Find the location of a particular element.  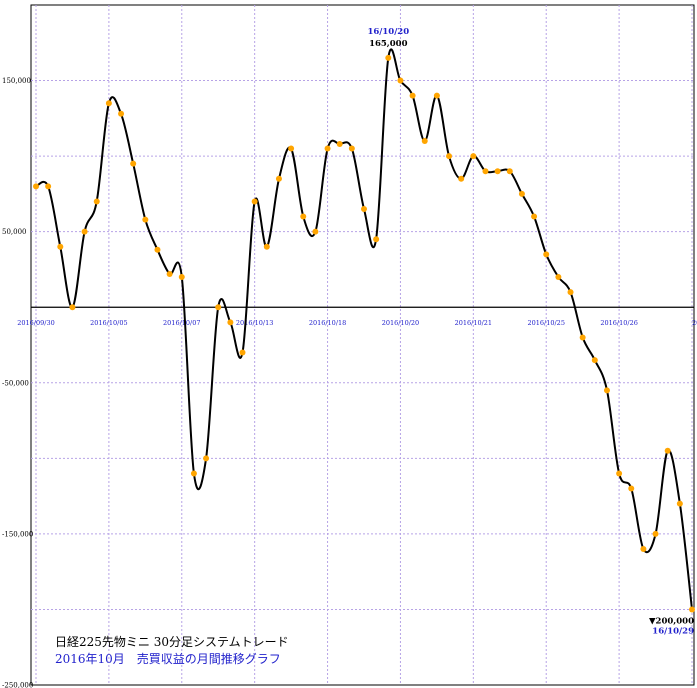

x-tick-label: 2016/10/05 is located at coordinates (108, 323).